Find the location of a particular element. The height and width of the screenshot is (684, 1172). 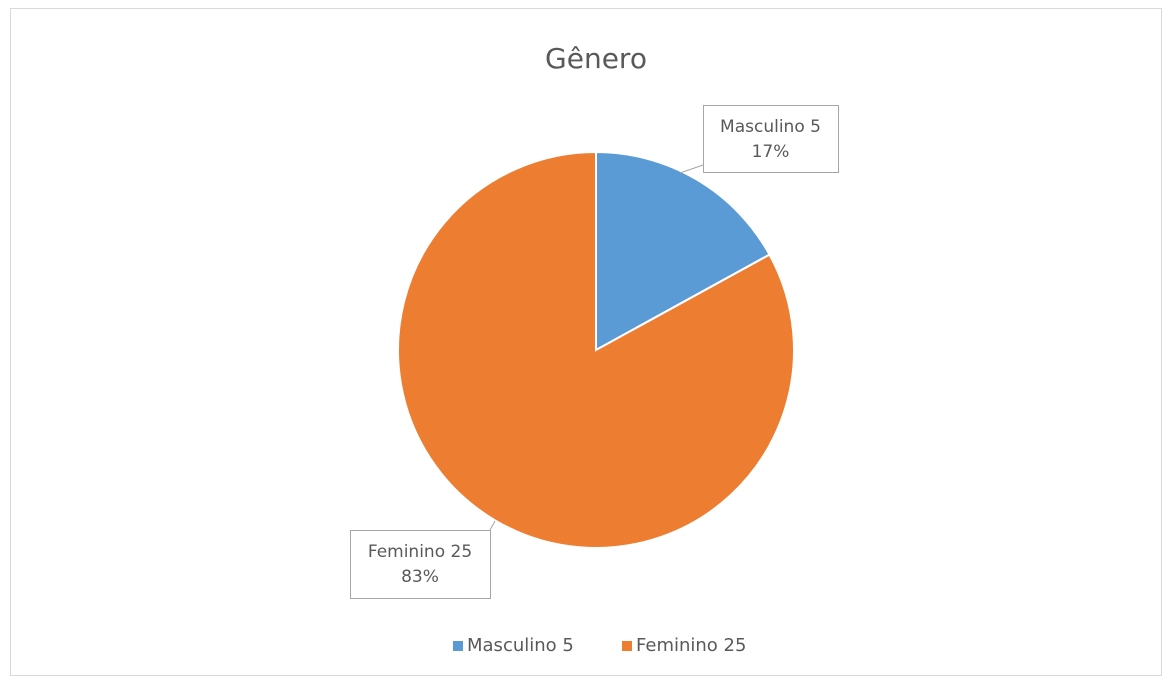

legend-label: Masculino 5 is located at coordinates (520, 645).